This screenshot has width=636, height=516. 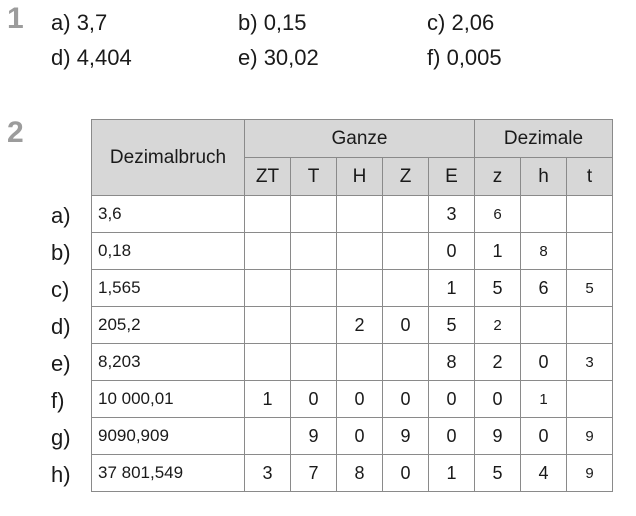 I want to click on row-label-g: g), so click(x=61, y=437).